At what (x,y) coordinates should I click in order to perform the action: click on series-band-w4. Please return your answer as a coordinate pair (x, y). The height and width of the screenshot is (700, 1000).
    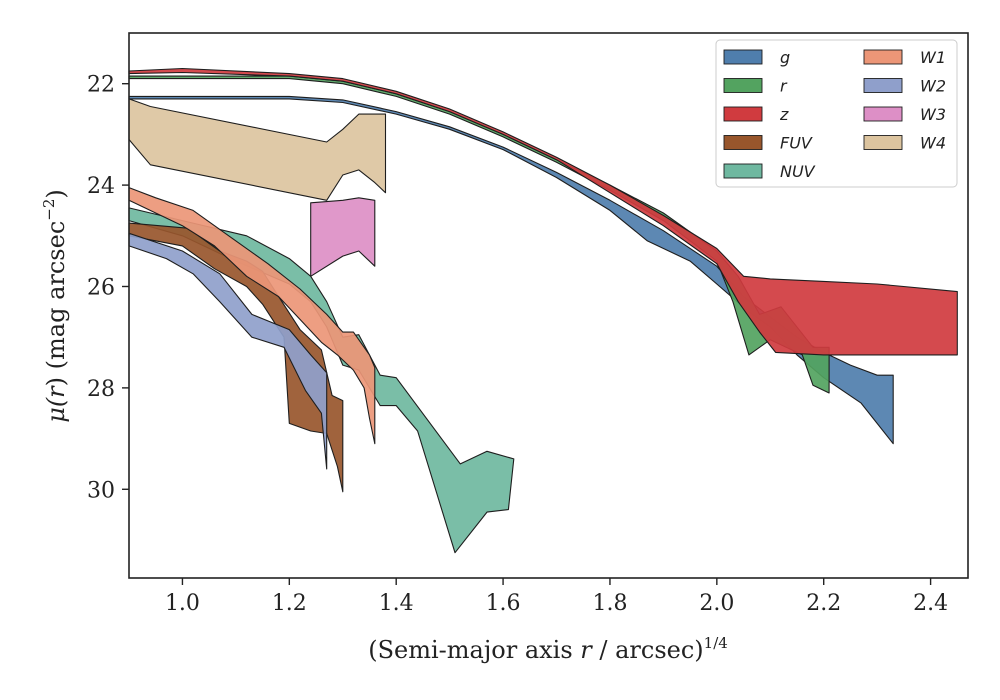
    Looking at the image, I should click on (257, 149).